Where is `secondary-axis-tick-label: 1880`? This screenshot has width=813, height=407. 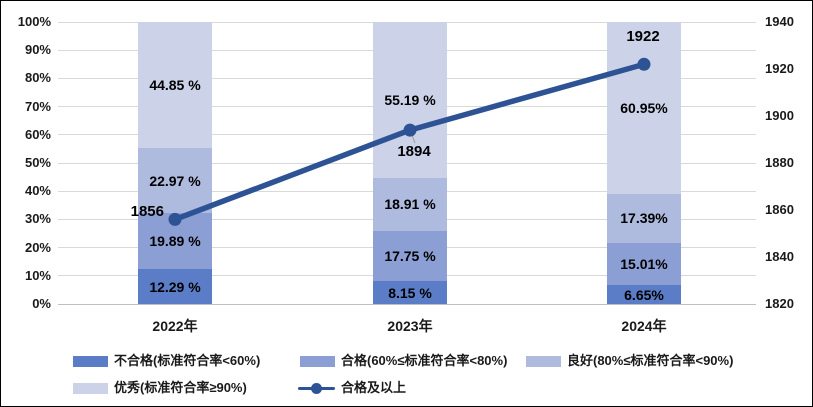 secondary-axis-tick-label: 1880 is located at coordinates (779, 162).